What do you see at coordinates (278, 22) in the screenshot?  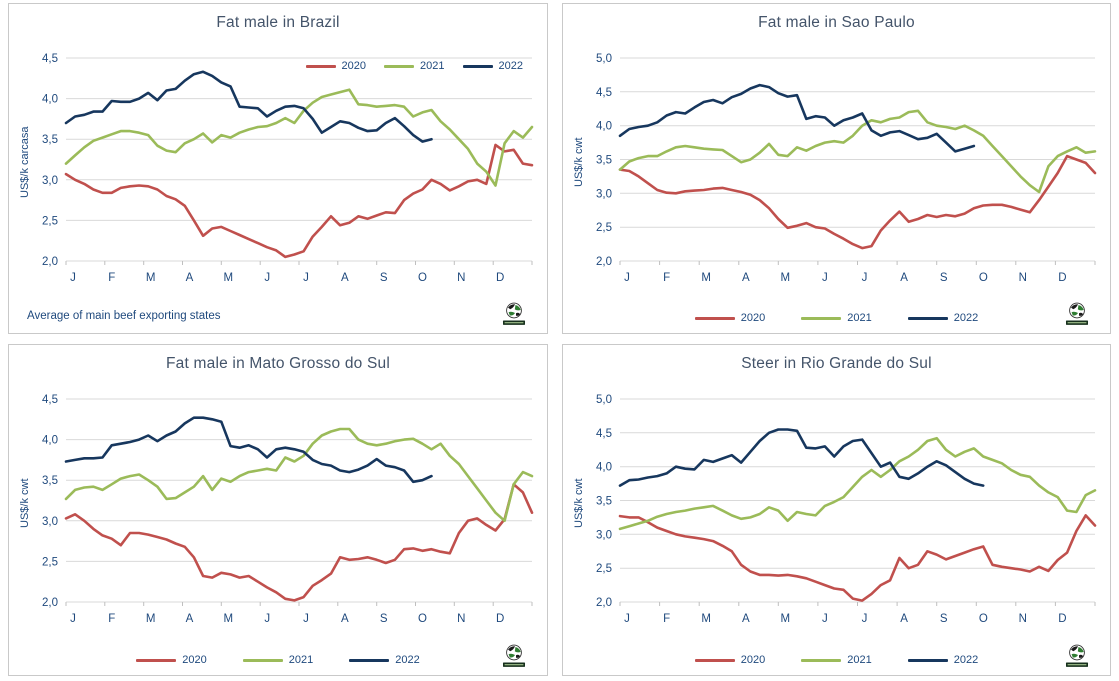 I see `chart-title: Fat male in Brazil` at bounding box center [278, 22].